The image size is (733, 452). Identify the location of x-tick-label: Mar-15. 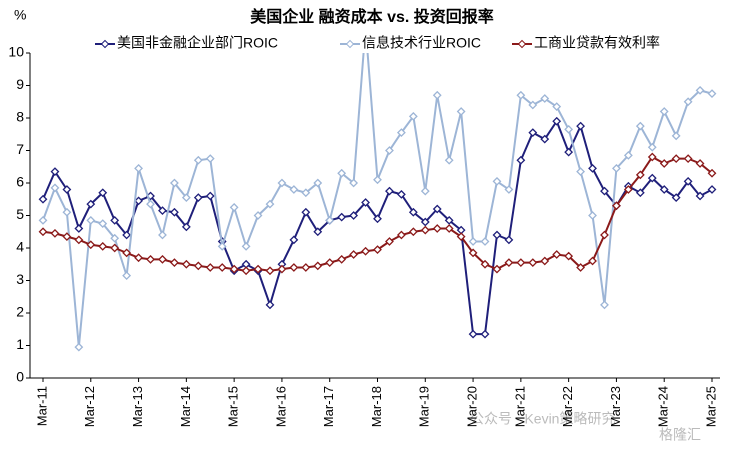
(233, 406).